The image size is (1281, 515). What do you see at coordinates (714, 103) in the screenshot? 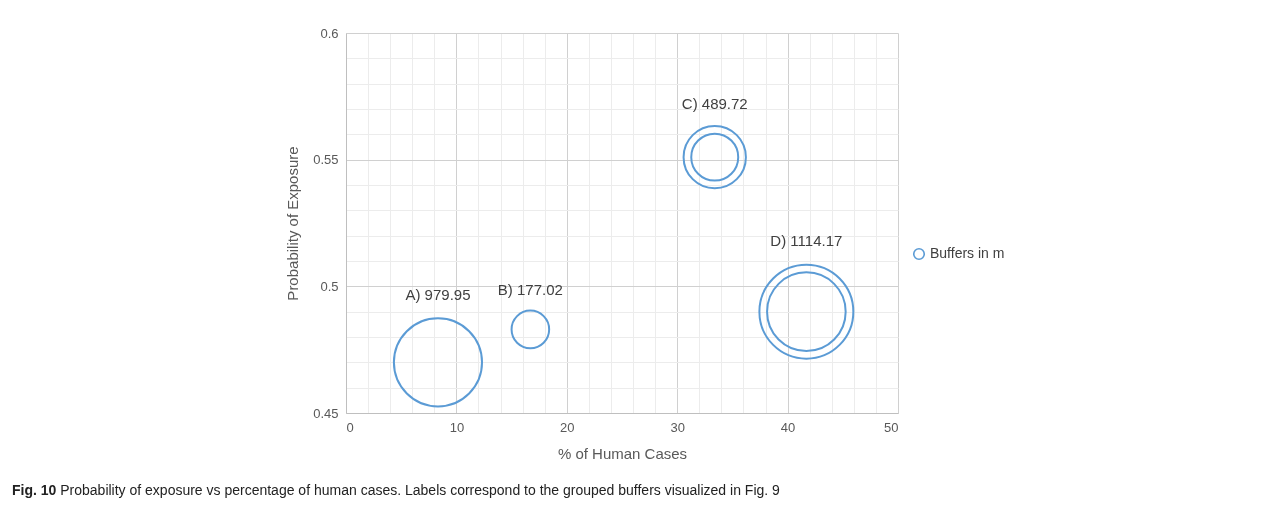
I see `annotation: C) 489.72` at bounding box center [714, 103].